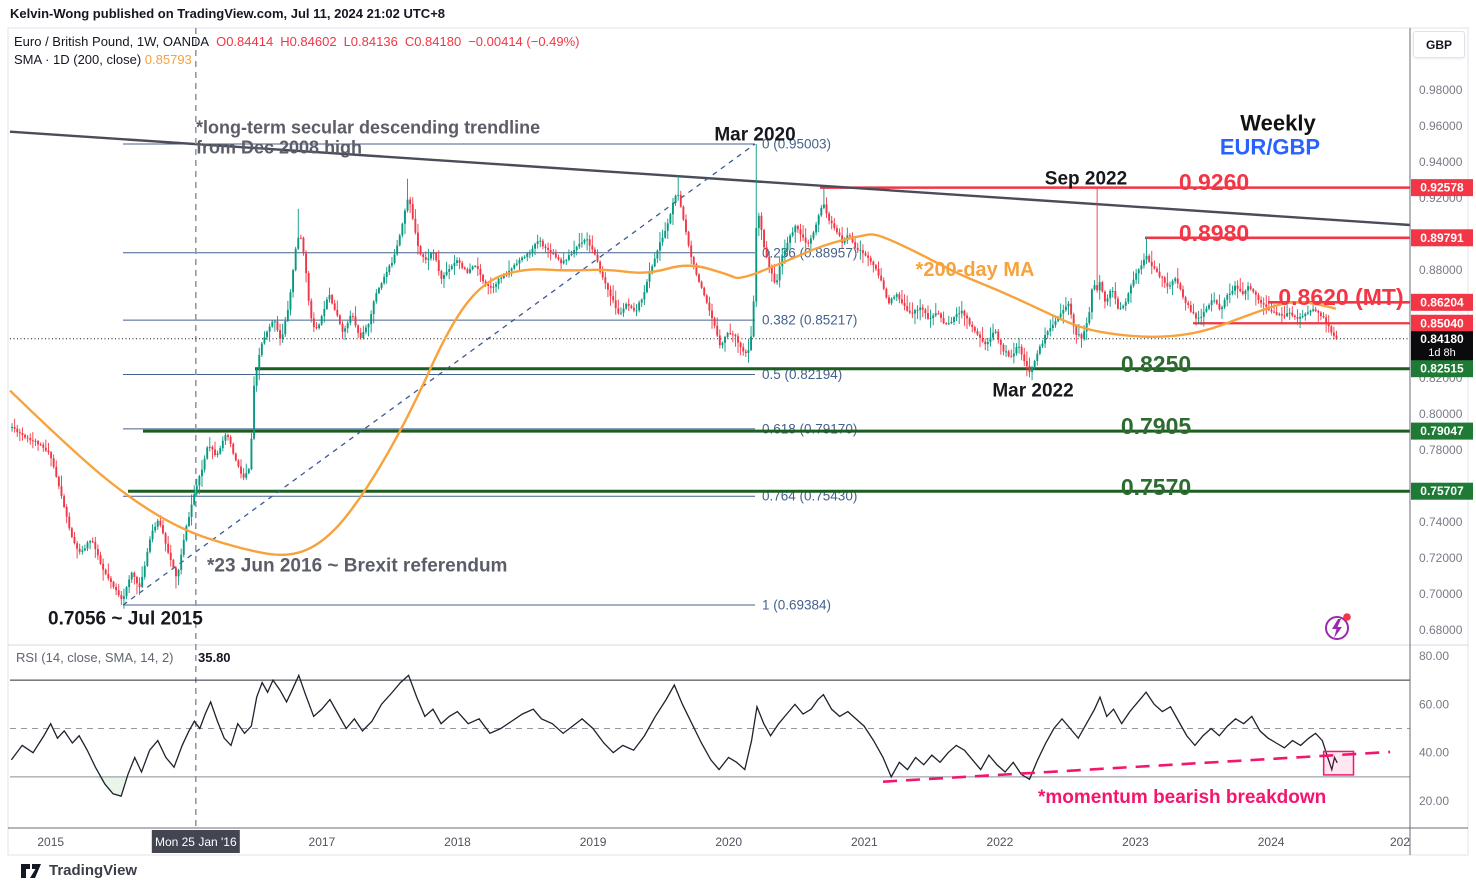 This screenshot has height=891, width=1476. Describe the element at coordinates (1156, 364) in the screenshot. I see `annotation-label: 0.8250` at that location.